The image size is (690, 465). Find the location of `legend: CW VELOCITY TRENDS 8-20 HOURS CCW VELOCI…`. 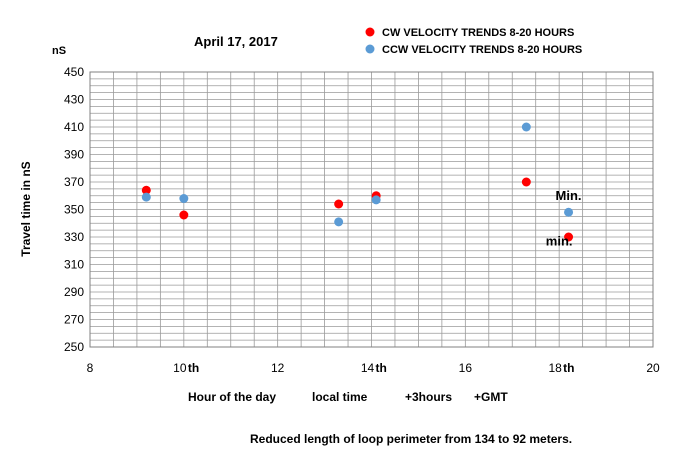

legend: CW VELOCITY TRENDS 8-20 HOURS CCW VELOCI… is located at coordinates (473, 41).